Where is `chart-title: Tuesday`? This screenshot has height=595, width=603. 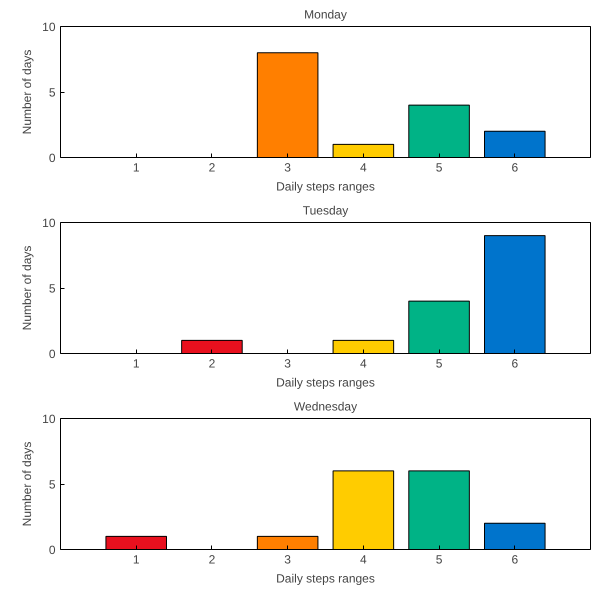
chart-title: Tuesday is located at coordinates (325, 211).